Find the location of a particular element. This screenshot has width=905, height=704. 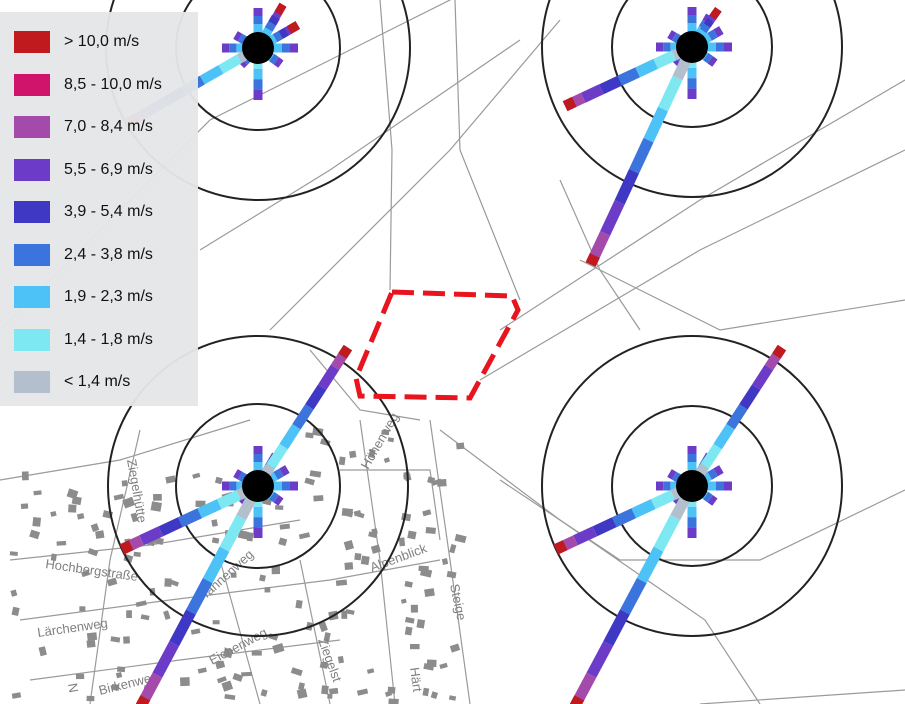

legend-item: 5,5 - 6,9 m/s is located at coordinates (83, 170).